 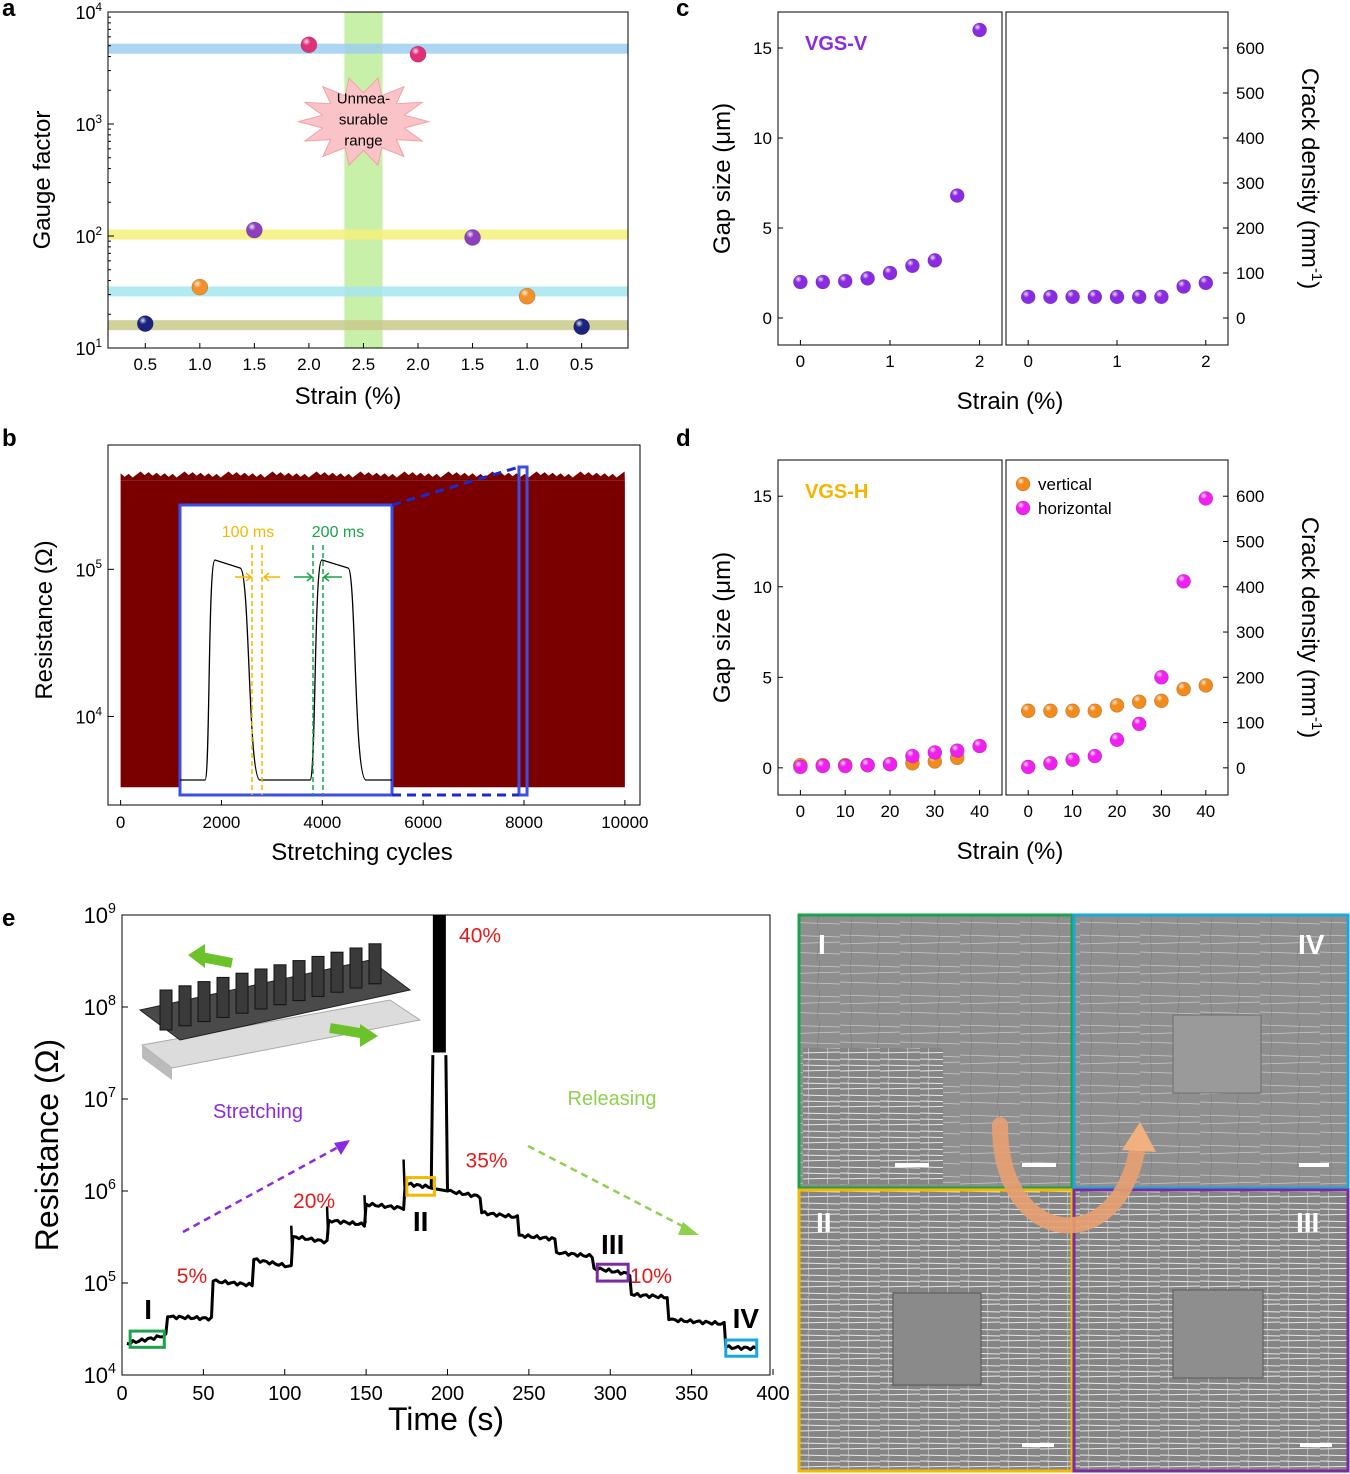 I want to click on stretching-arrowhead, so click(x=342, y=1147).